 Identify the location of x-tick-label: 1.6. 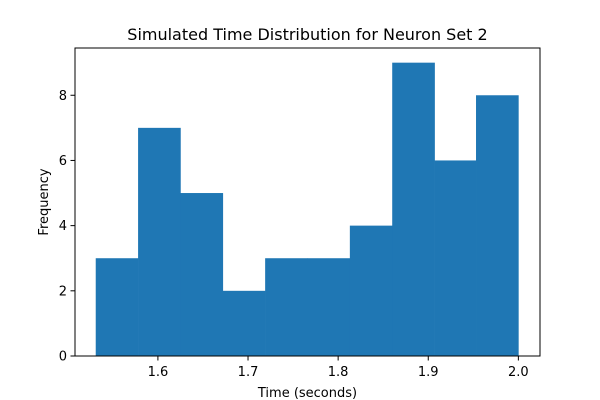
(158, 372).